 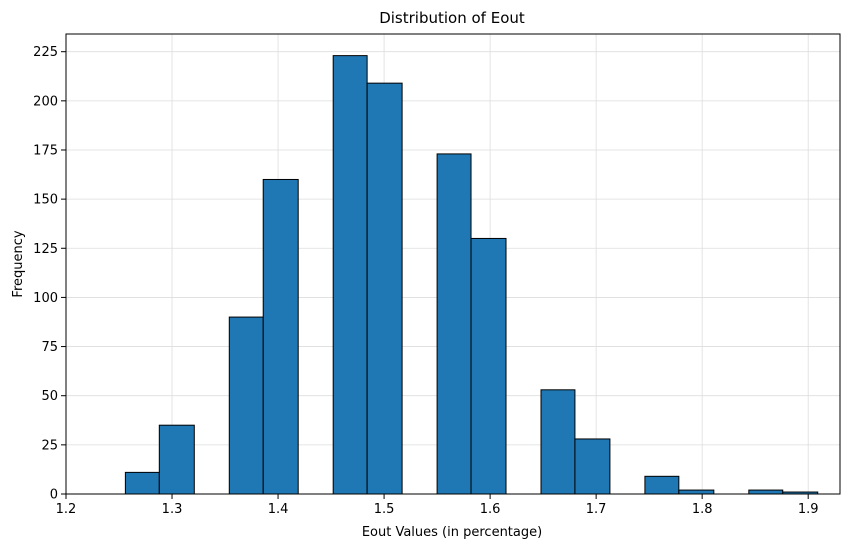 I want to click on chart-title: Distribution of Eout, so click(x=452, y=18).